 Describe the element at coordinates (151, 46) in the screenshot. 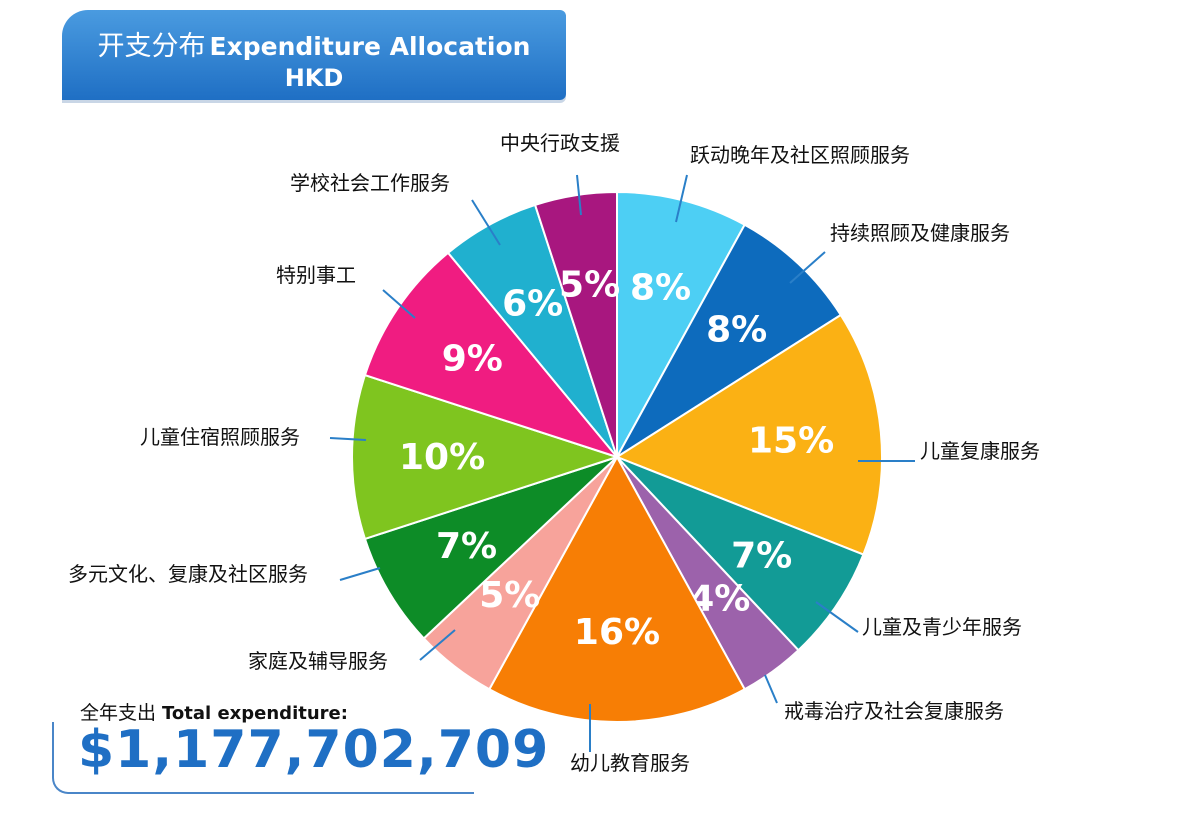

I see `title-cn: 开支分布` at that location.